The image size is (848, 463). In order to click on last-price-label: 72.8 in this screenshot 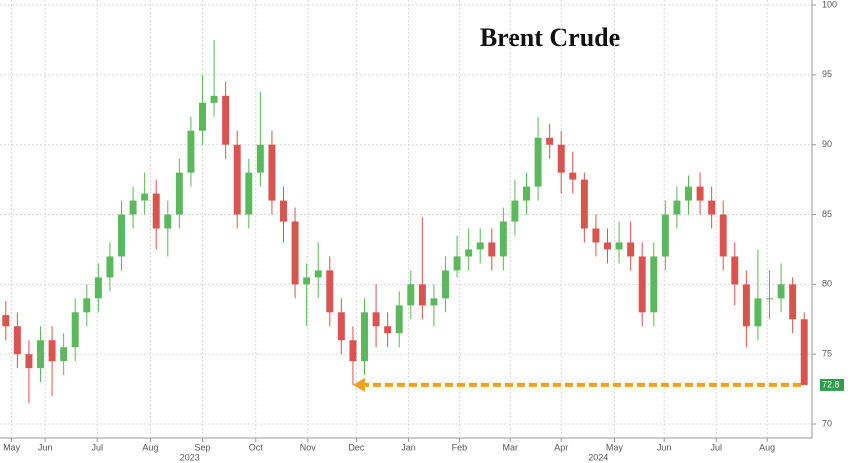, I will do `click(831, 384)`.